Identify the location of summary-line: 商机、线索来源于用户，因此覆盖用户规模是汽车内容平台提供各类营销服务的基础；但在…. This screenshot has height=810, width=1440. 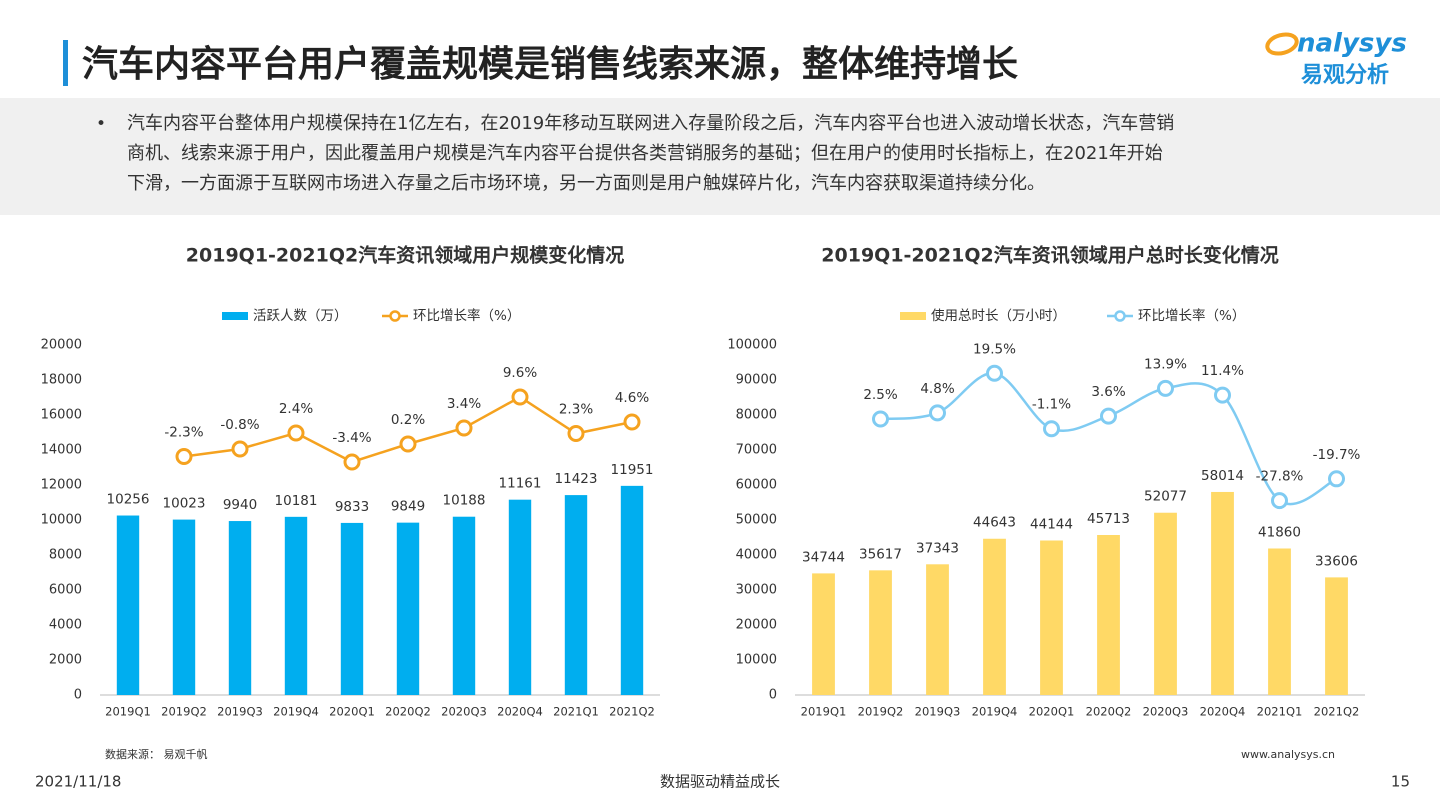
(645, 153).